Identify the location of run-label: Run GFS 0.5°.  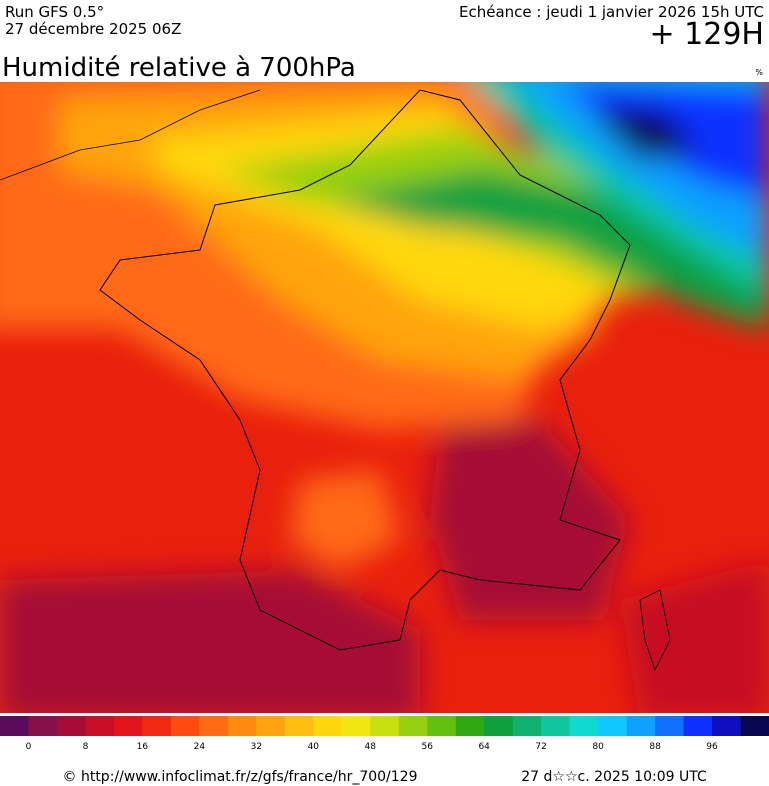
(54, 12).